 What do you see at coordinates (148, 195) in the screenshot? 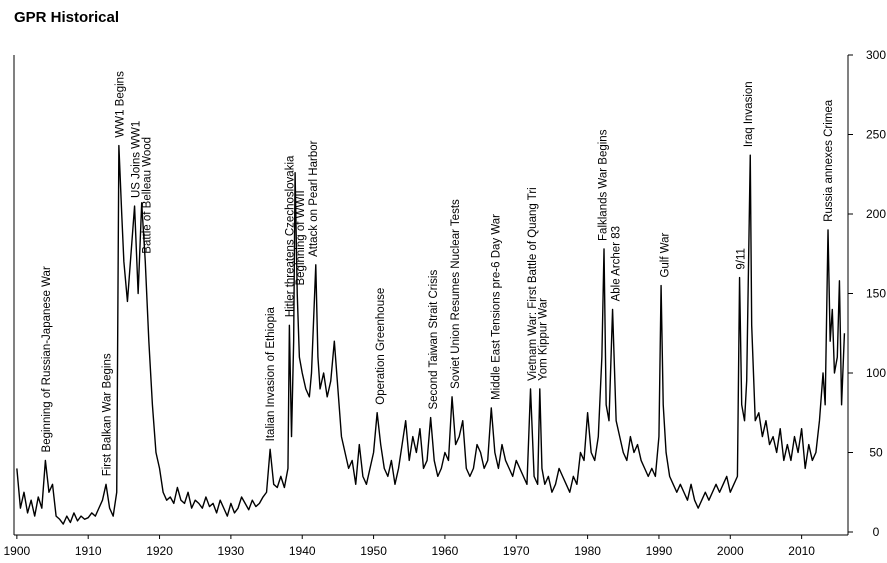
I see `event-annotation: Battle of Belleau Wood` at bounding box center [148, 195].